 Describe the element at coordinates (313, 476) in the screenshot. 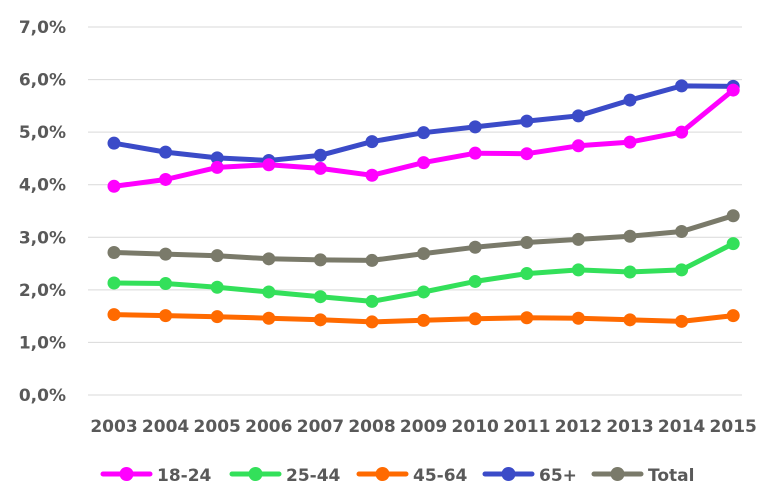

I see `legend-label: 25-44` at that location.